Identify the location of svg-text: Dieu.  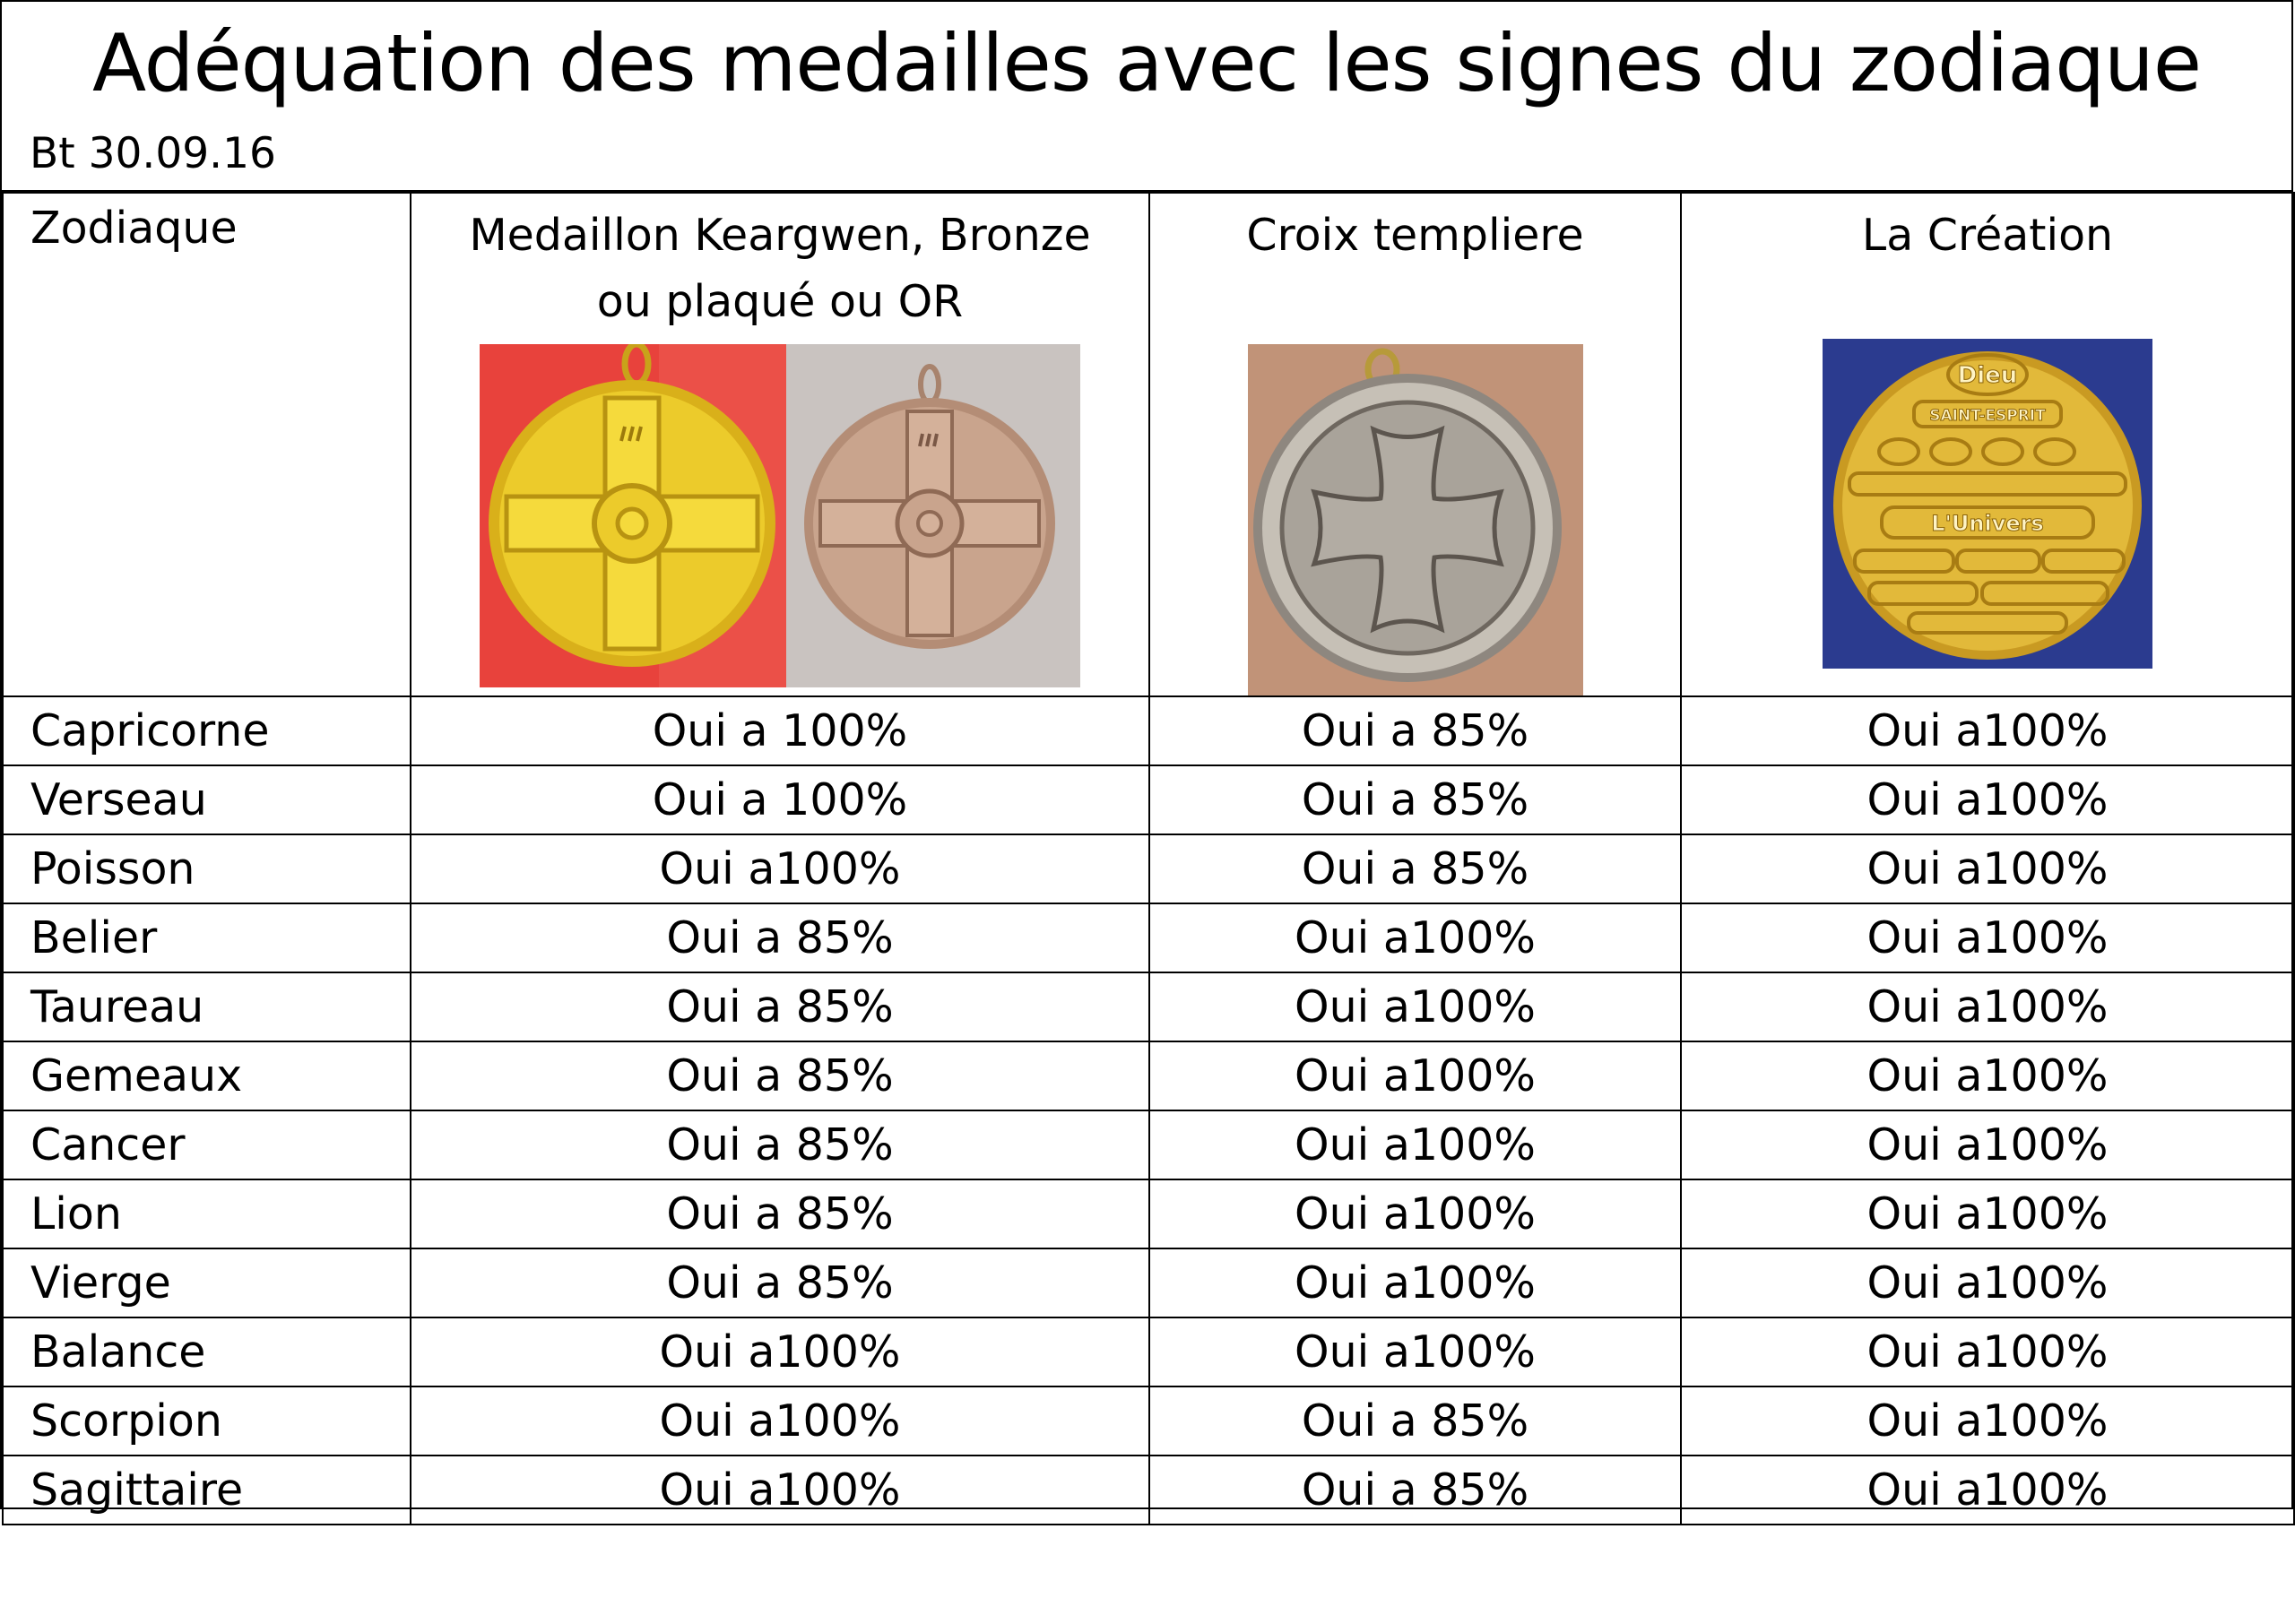
(1988, 375).